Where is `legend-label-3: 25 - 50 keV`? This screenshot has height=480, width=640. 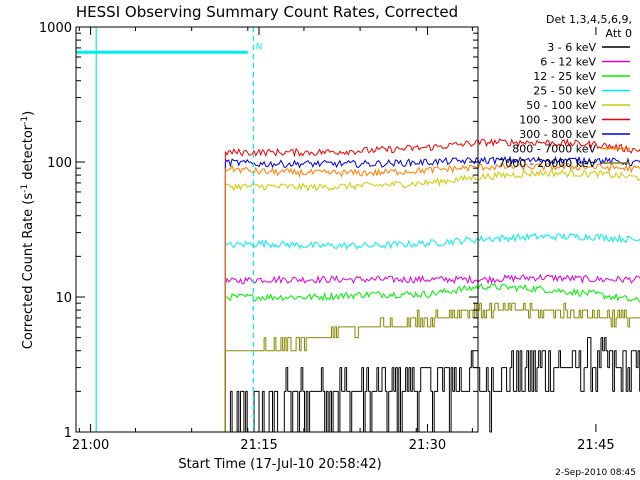 legend-label-3: 25 - 50 keV is located at coordinates (564, 91).